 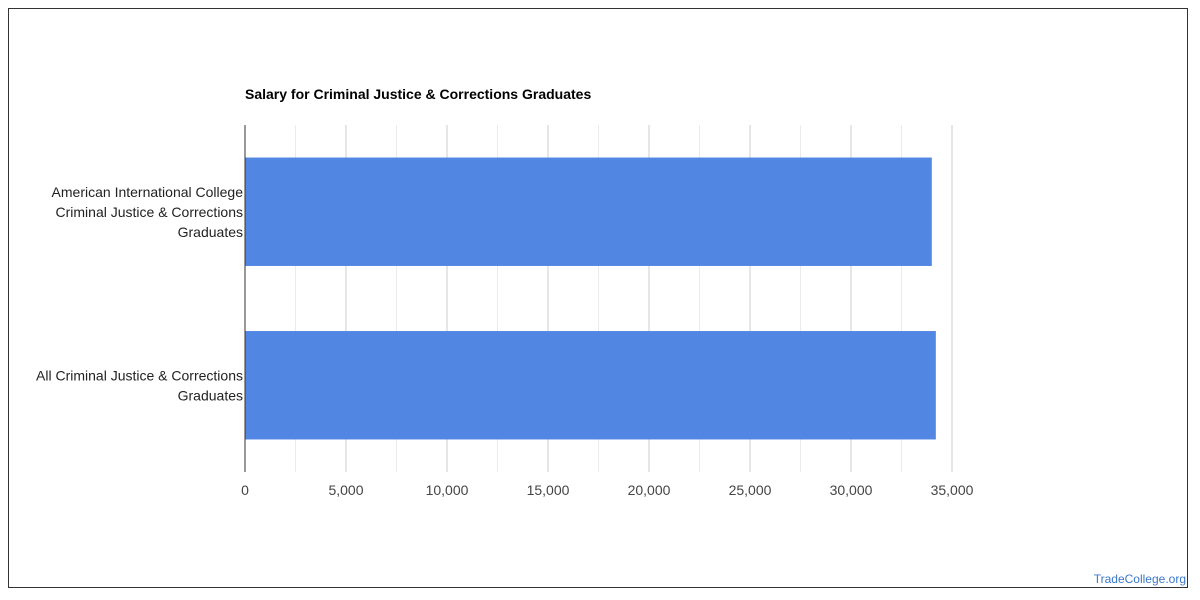 What do you see at coordinates (1139, 579) in the screenshot?
I see `watermark-link: TradeCollege.org` at bounding box center [1139, 579].